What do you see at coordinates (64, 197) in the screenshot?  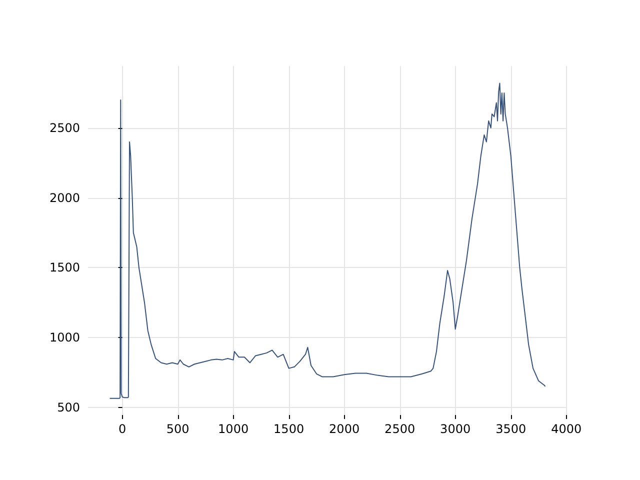 I see `y-tick-label: 2000` at bounding box center [64, 197].